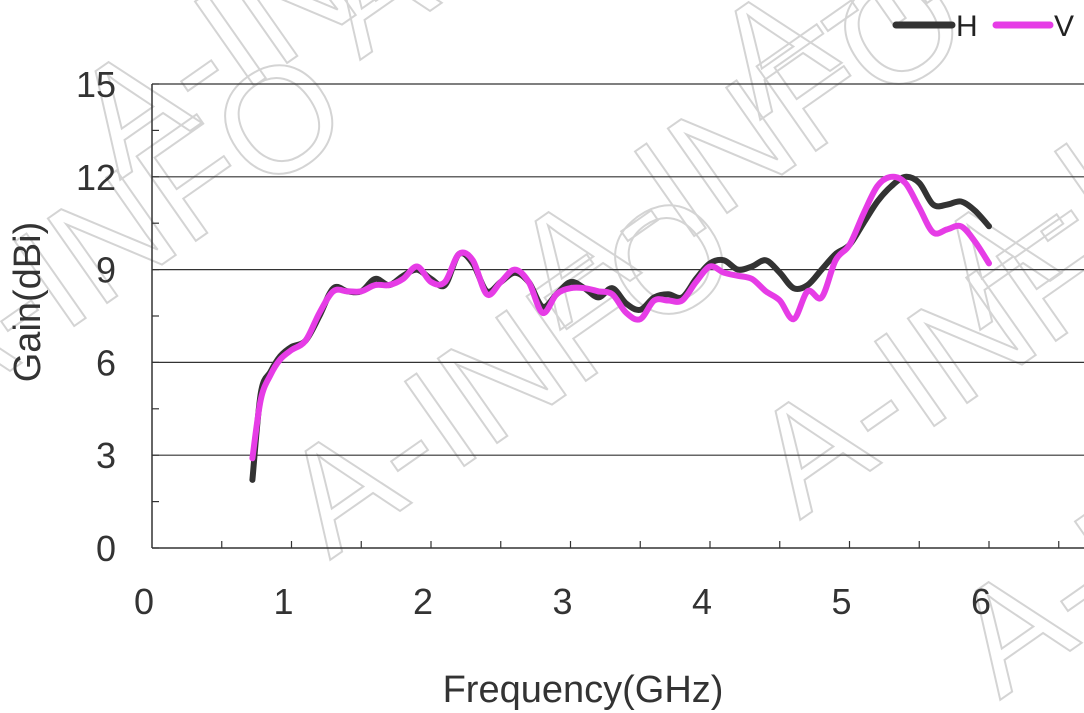  I want to click on y-tick-label: 6, so click(106, 362).